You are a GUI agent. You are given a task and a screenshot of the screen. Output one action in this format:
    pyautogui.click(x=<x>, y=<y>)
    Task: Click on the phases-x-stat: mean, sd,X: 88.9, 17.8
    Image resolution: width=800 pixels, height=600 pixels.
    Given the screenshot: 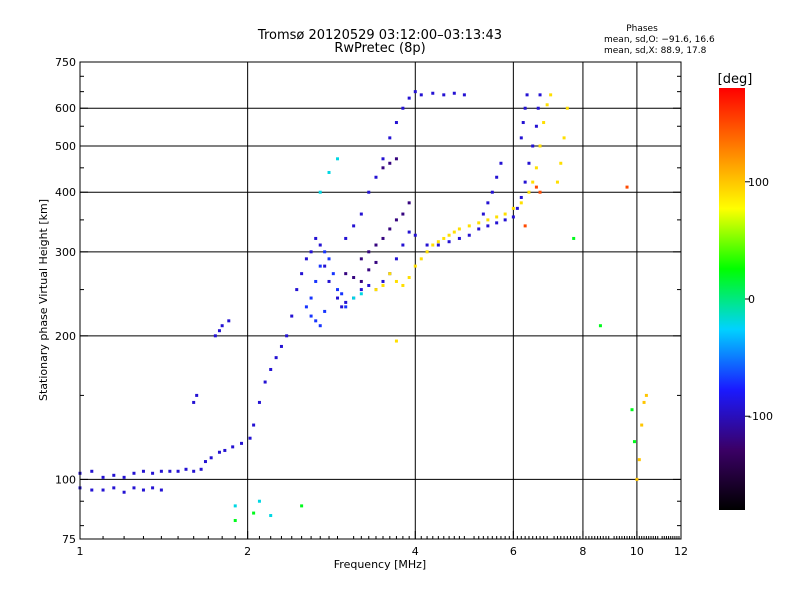 What is the action you would take?
    pyautogui.click(x=655, y=51)
    